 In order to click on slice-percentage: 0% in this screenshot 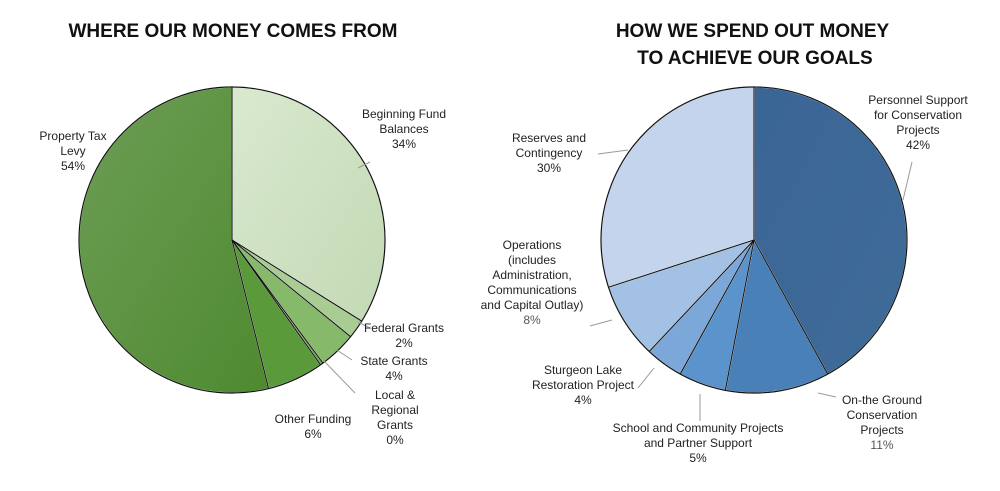, I will do `click(395, 440)`.